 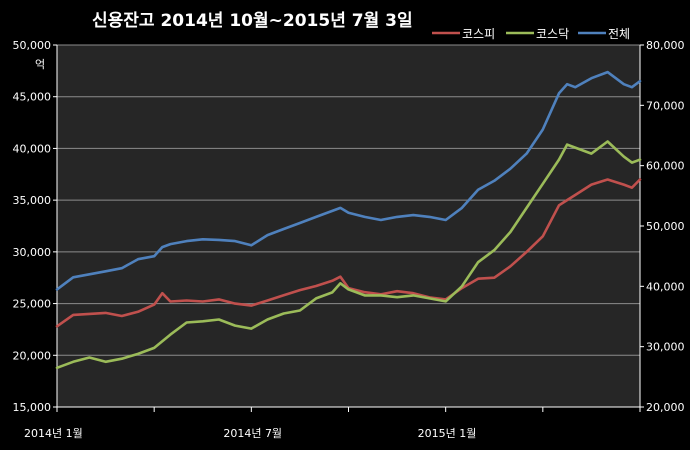 I want to click on legend-label: 전체, so click(x=619, y=34).